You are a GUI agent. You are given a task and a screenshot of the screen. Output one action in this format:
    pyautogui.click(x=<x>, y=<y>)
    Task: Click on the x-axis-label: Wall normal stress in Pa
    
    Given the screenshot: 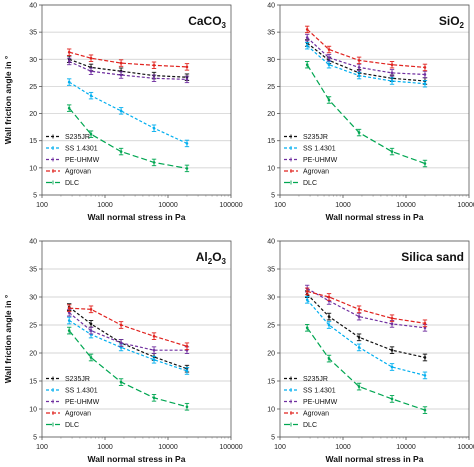 What is the action you would take?
    pyautogui.click(x=137, y=459)
    